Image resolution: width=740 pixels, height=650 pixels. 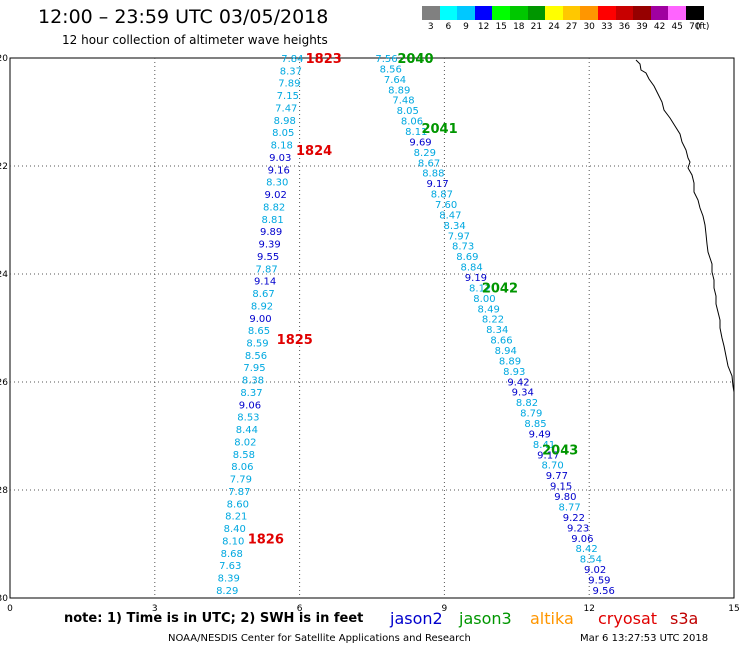 I want to click on wave-height-value: 8.02, so click(x=245, y=442).